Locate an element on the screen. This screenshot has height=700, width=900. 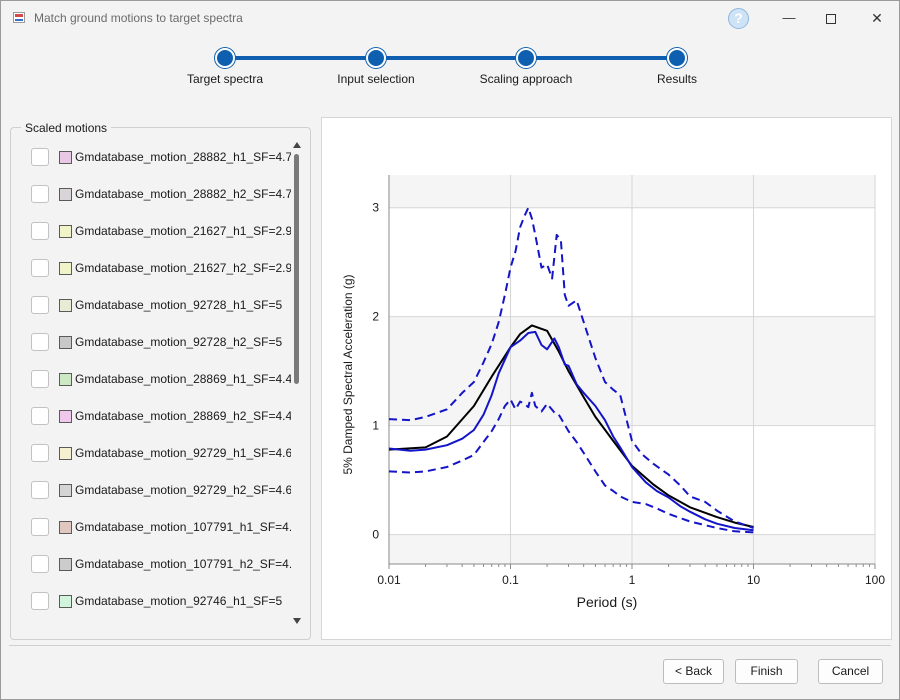
wizard-step-4-dot is located at coordinates (677, 58).